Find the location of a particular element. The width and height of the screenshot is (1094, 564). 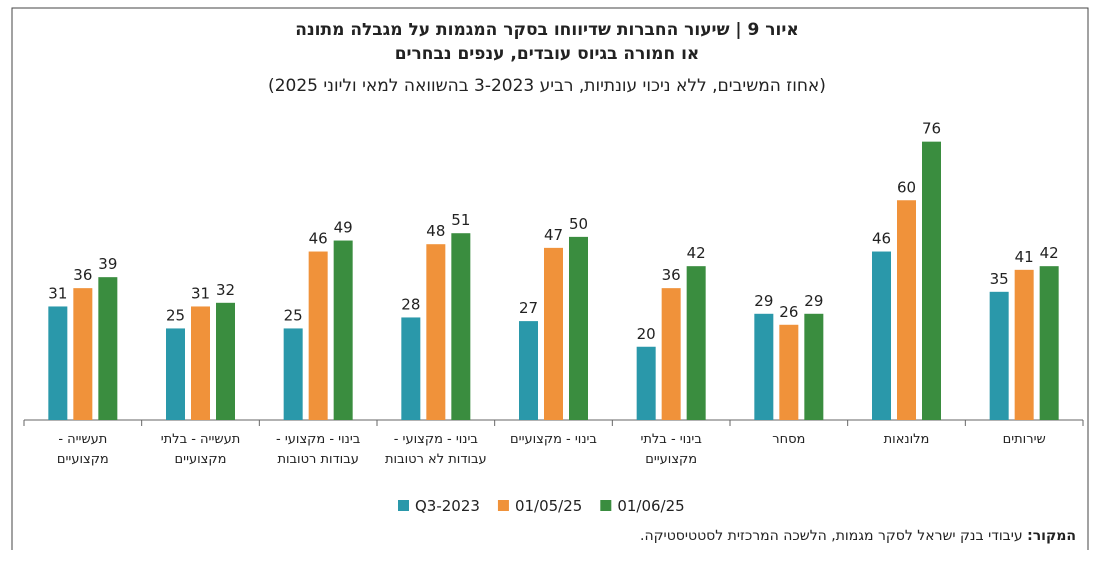

x-tick-label: מסחר is located at coordinates (789, 439).